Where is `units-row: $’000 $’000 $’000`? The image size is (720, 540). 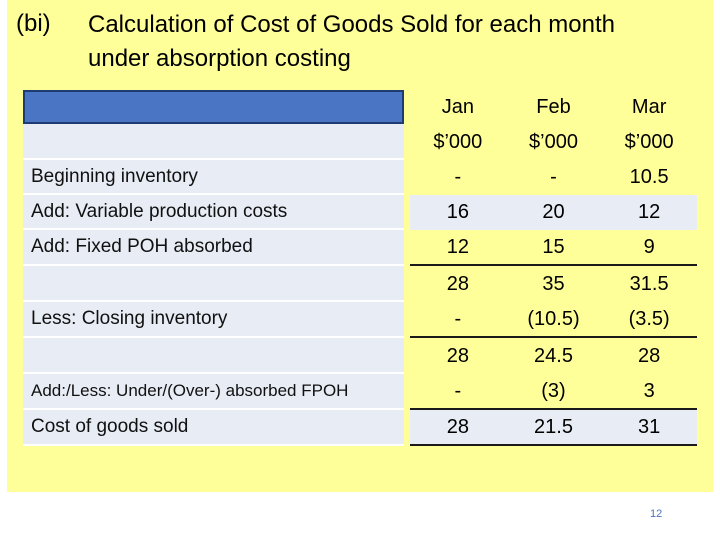
units-row: $’000 $’000 $’000 is located at coordinates (553, 142).